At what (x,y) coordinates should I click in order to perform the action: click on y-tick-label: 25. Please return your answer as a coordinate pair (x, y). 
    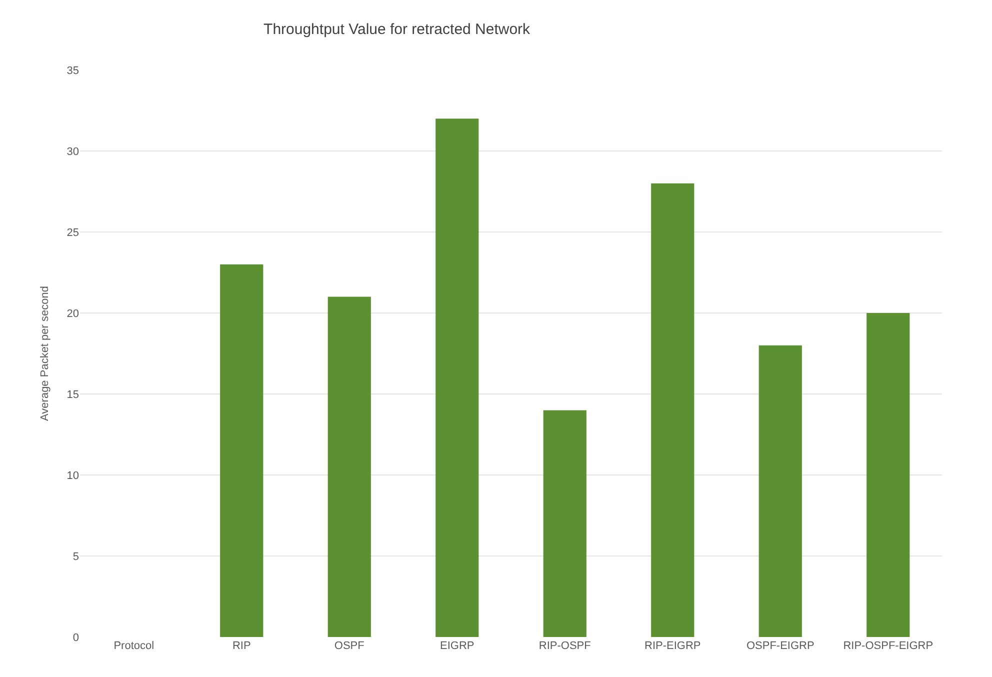
    Looking at the image, I should click on (72, 232).